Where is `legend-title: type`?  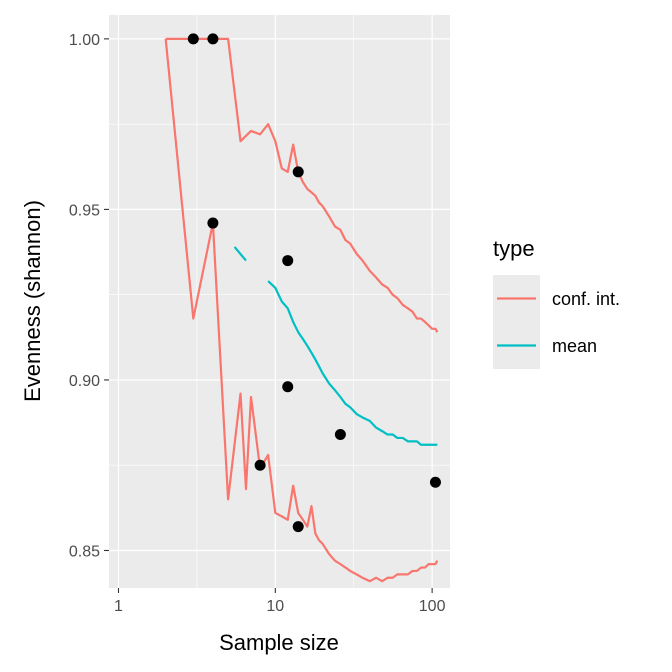
legend-title: type is located at coordinates (514, 248).